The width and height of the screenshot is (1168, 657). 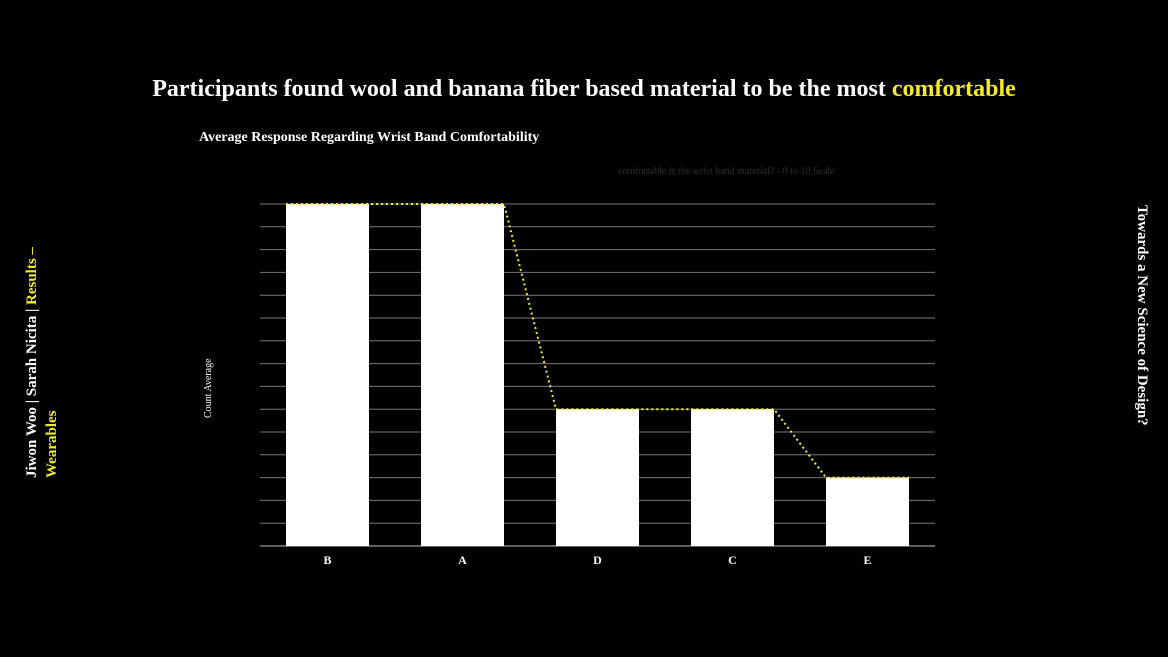 I want to click on x-tick-E: E, so click(x=867, y=560).